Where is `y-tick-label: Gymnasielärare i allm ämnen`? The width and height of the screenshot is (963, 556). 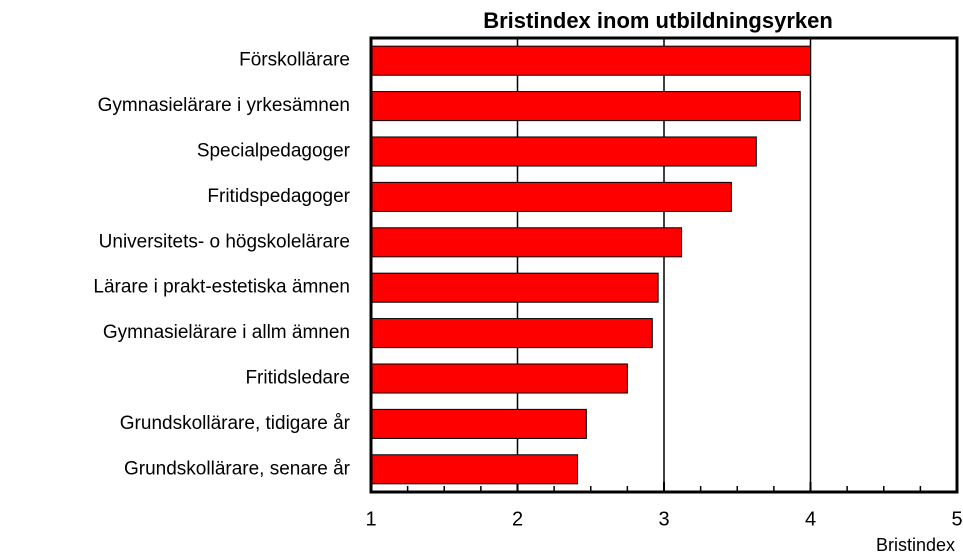 y-tick-label: Gymnasielärare i allm ämnen is located at coordinates (226, 332).